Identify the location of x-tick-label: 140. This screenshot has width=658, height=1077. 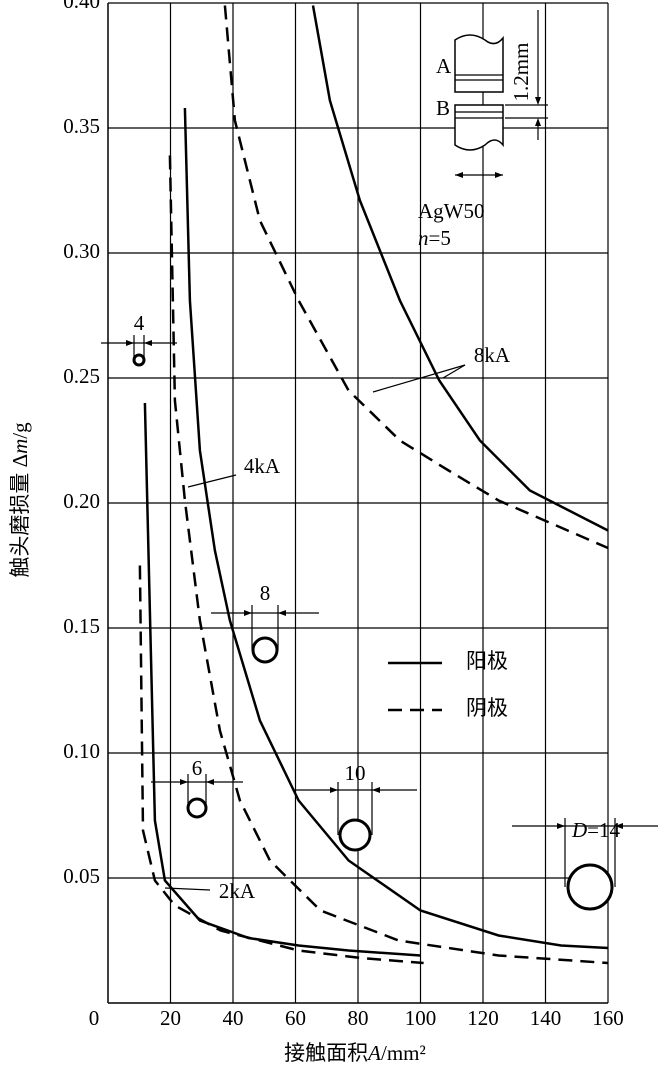
(546, 1018).